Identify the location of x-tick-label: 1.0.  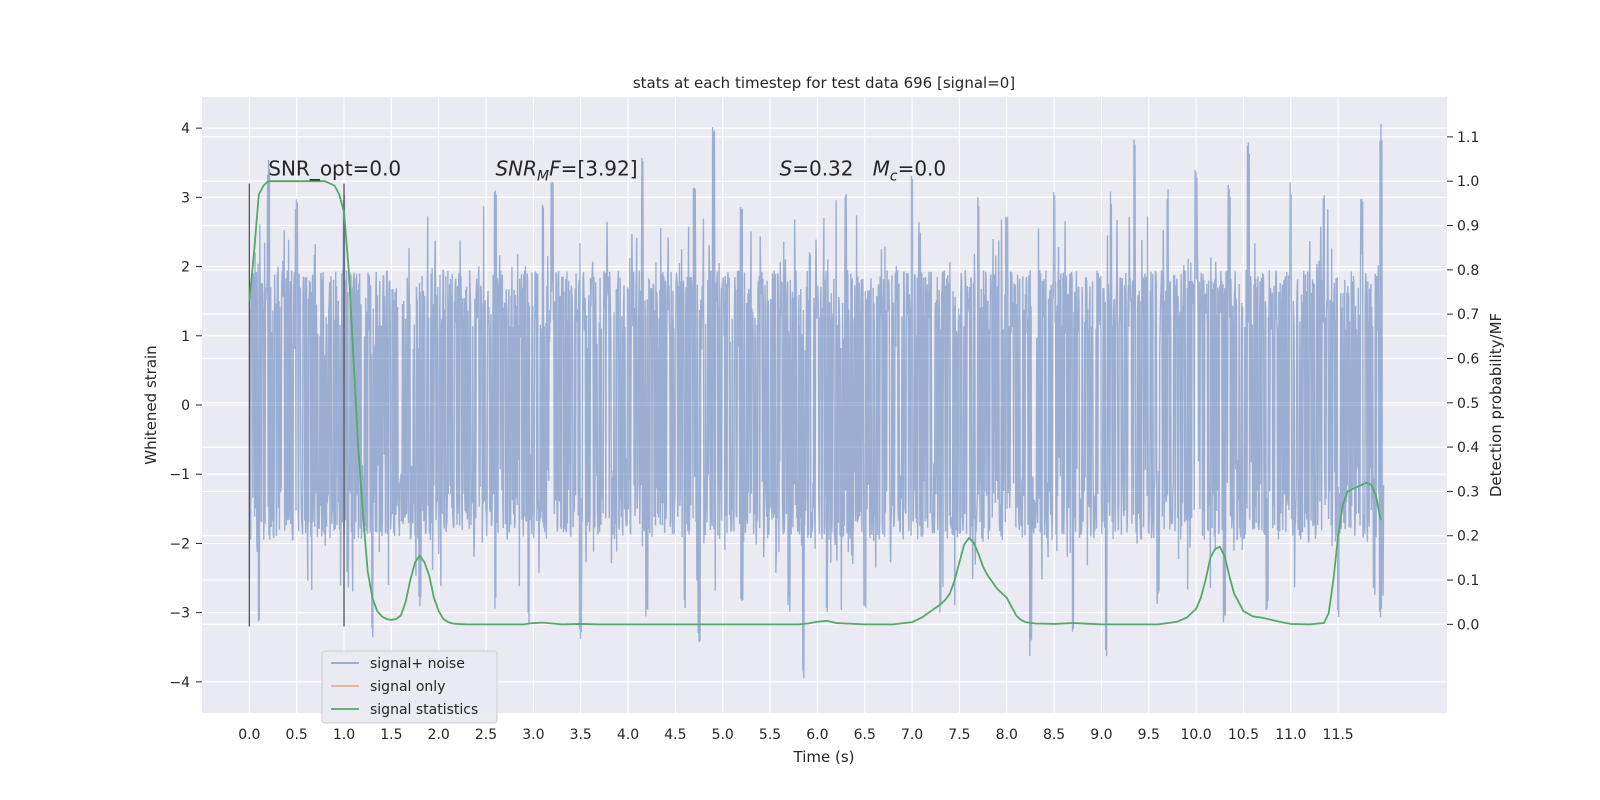
(344, 735).